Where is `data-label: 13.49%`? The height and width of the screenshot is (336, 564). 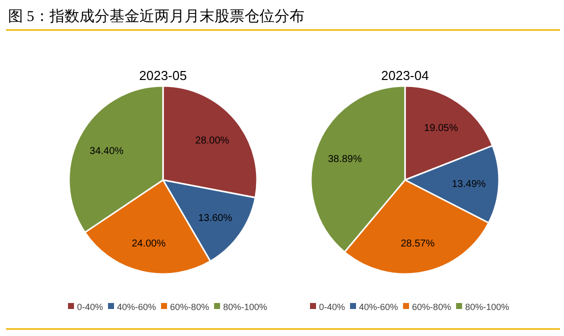
data-label: 13.49% is located at coordinates (469, 184).